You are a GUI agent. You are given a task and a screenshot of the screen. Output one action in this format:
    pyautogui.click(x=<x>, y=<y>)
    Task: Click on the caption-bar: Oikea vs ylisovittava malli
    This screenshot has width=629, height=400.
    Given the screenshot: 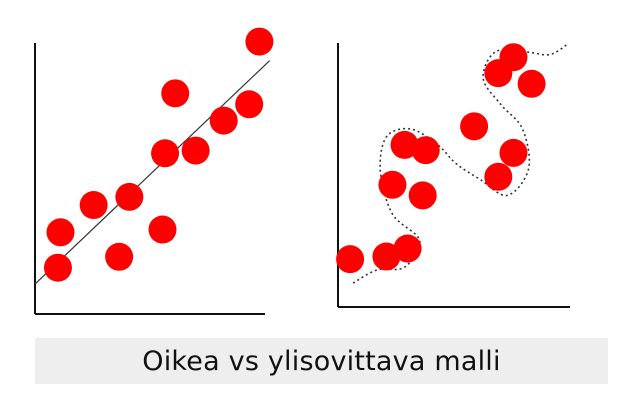 What is the action you would take?
    pyautogui.click(x=321, y=361)
    